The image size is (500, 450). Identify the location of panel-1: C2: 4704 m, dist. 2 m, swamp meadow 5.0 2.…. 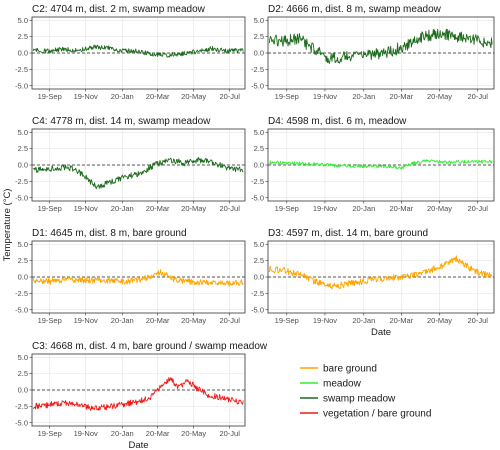
(130, 52).